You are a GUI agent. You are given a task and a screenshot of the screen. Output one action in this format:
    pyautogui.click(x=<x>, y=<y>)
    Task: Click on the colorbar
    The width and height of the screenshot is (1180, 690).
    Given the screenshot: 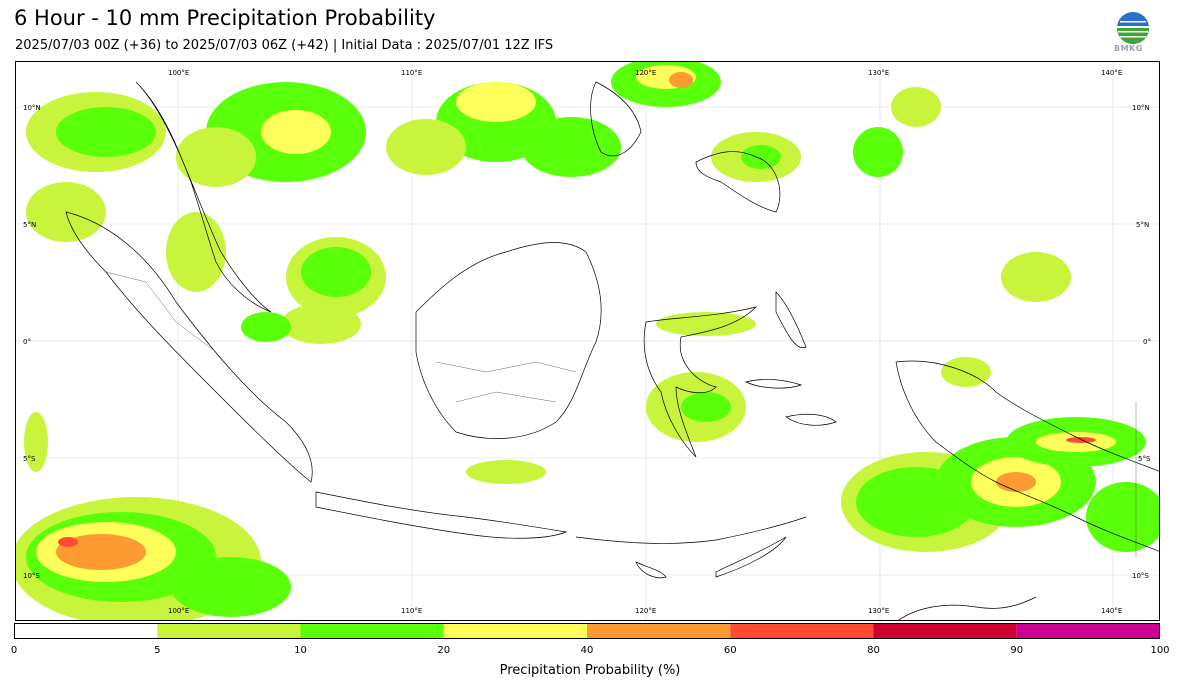 What is the action you would take?
    pyautogui.click(x=587, y=631)
    